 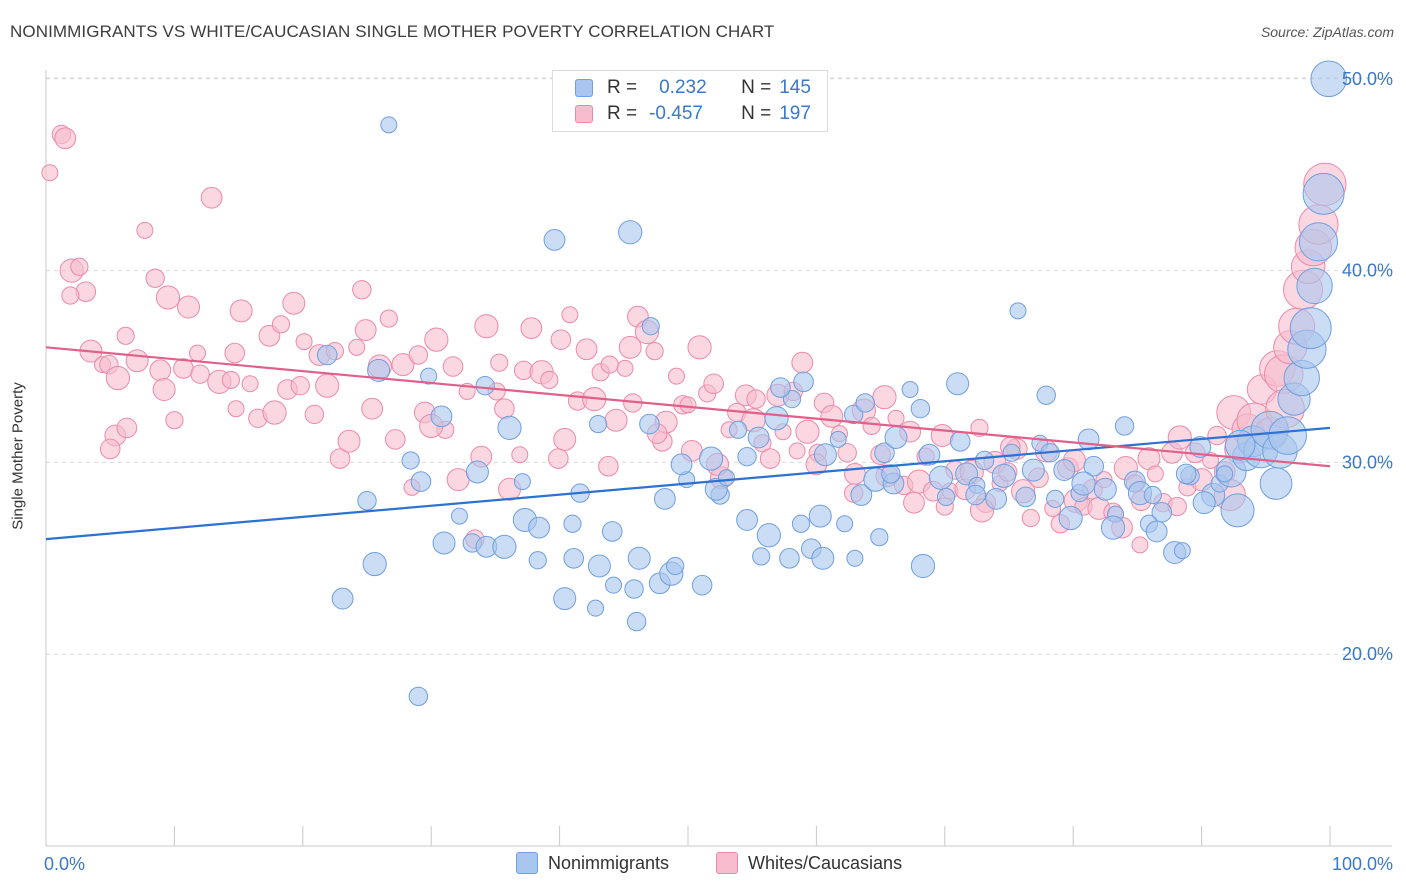 What do you see at coordinates (592, 863) in the screenshot?
I see `legend-item-nonimmigrants: Nonimmigrants` at bounding box center [592, 863].